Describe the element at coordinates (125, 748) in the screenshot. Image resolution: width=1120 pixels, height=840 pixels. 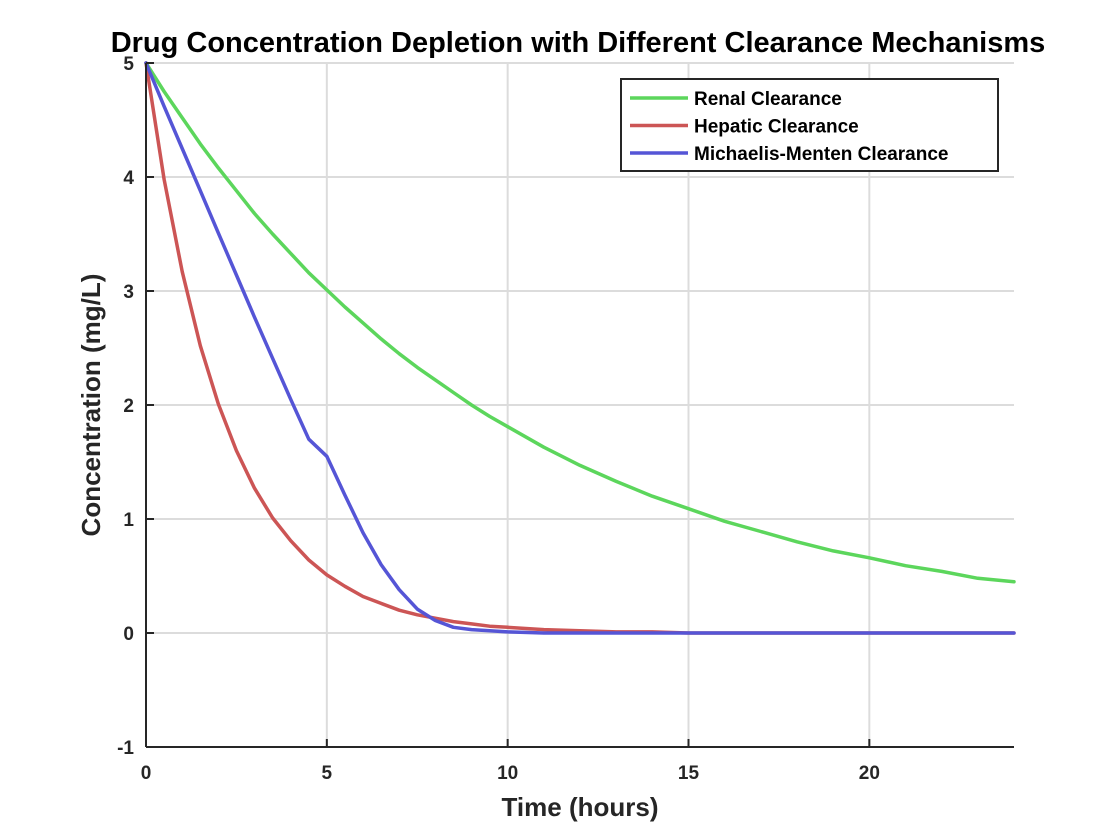
I see `y-tick-label: -1` at that location.